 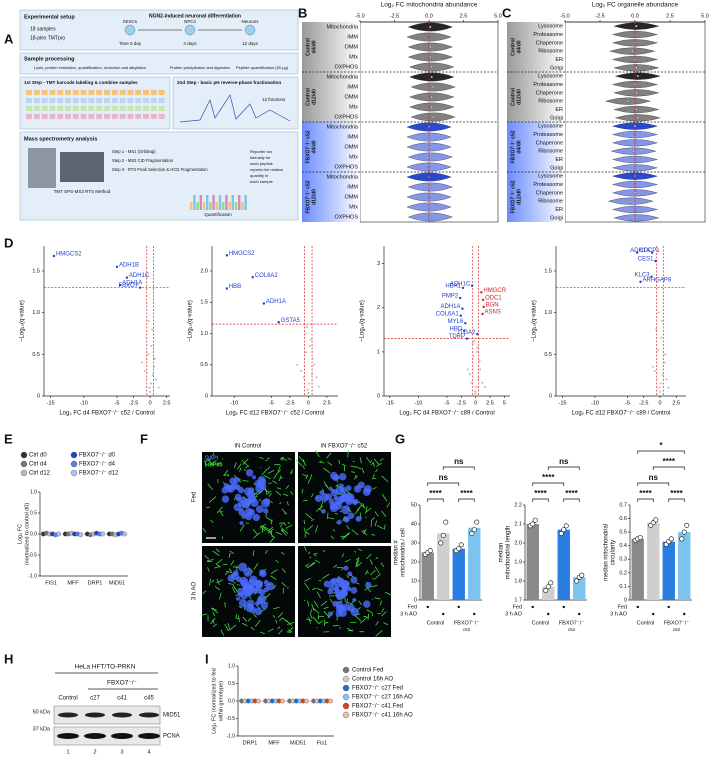 I want to click on x-tick-label: 5.0, so click(x=498, y=16).